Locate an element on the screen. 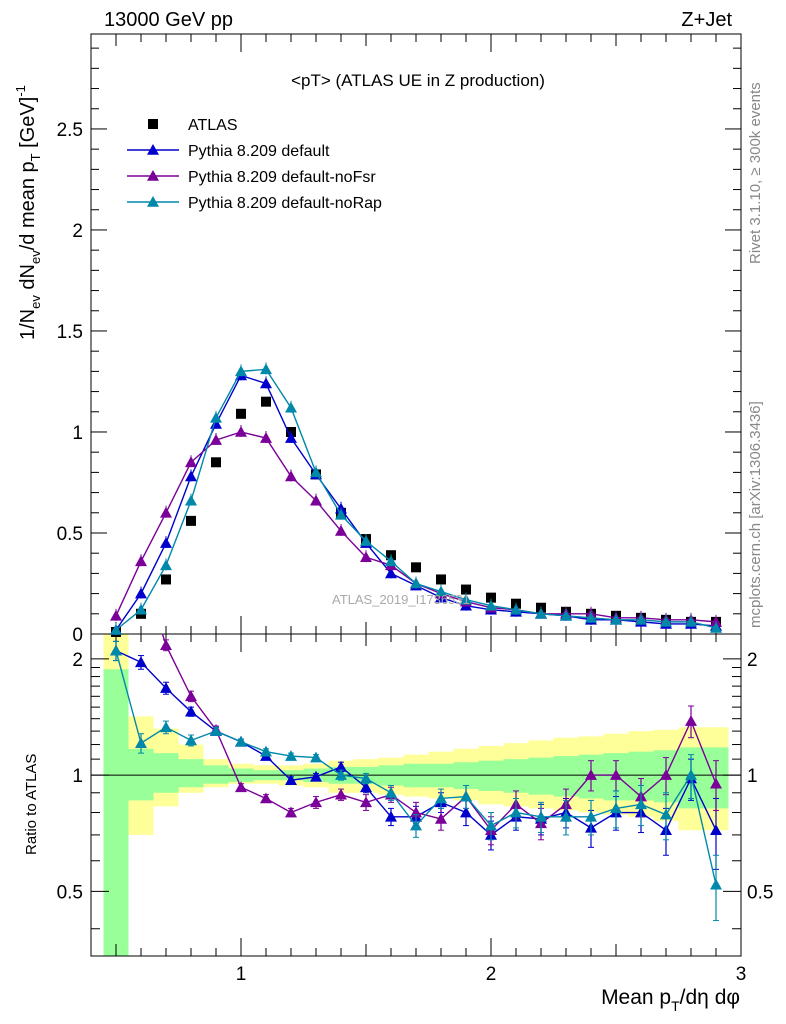 This screenshot has width=786, height=1024. legend-label-pythia-8-209-default: Pythia 8.209 default is located at coordinates (259, 151).